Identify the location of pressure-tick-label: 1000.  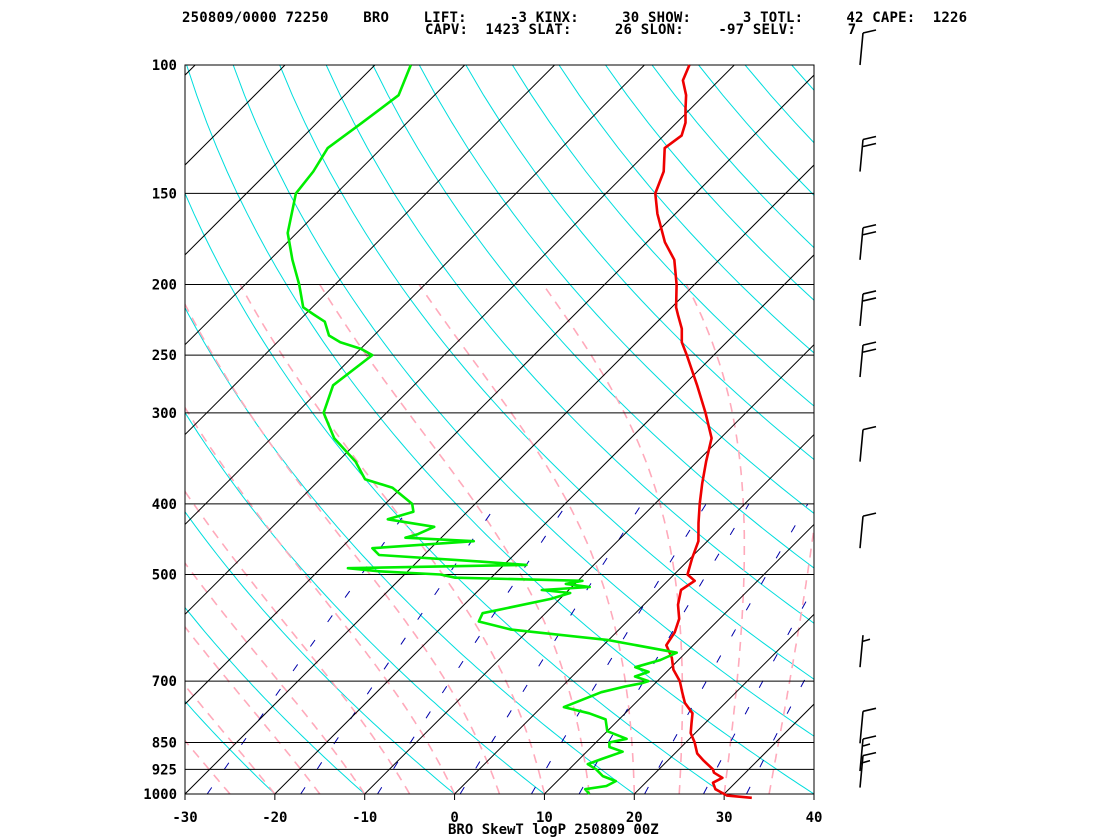
(160, 795).